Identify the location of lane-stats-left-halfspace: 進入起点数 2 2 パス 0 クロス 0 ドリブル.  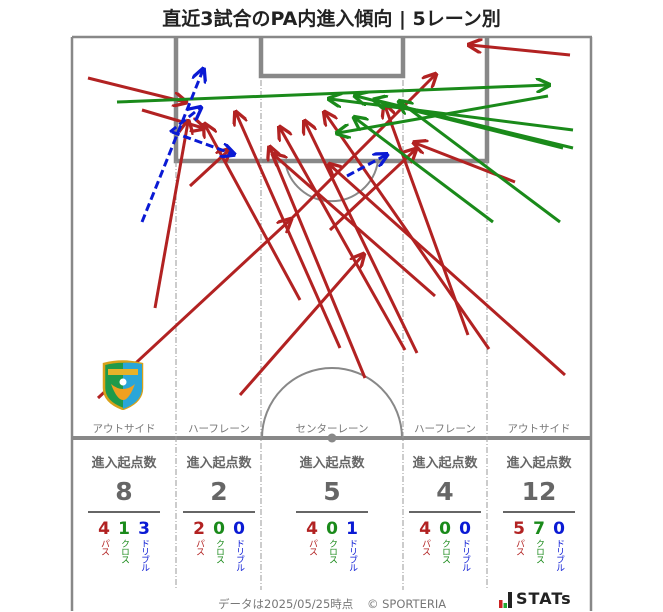
(219, 511).